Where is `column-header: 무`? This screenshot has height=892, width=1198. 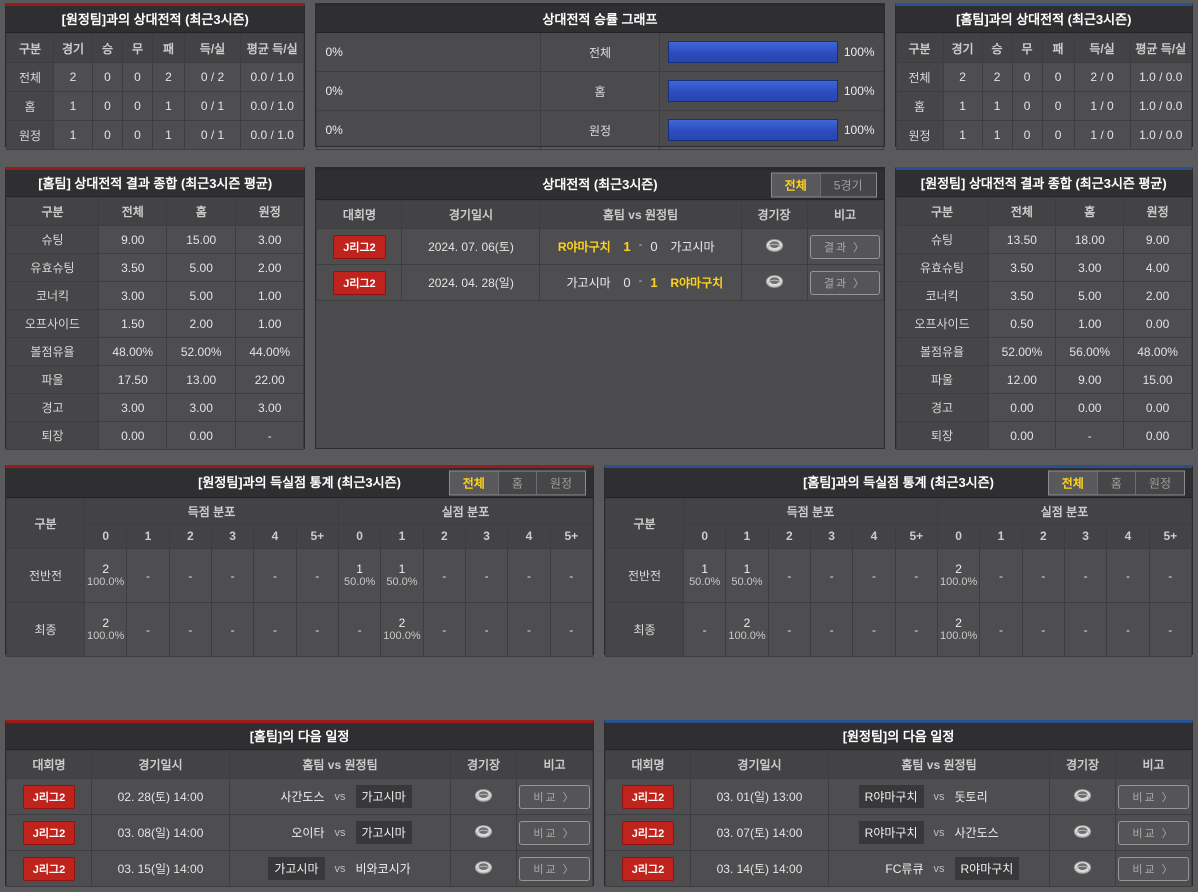
column-header: 무 is located at coordinates (1027, 48).